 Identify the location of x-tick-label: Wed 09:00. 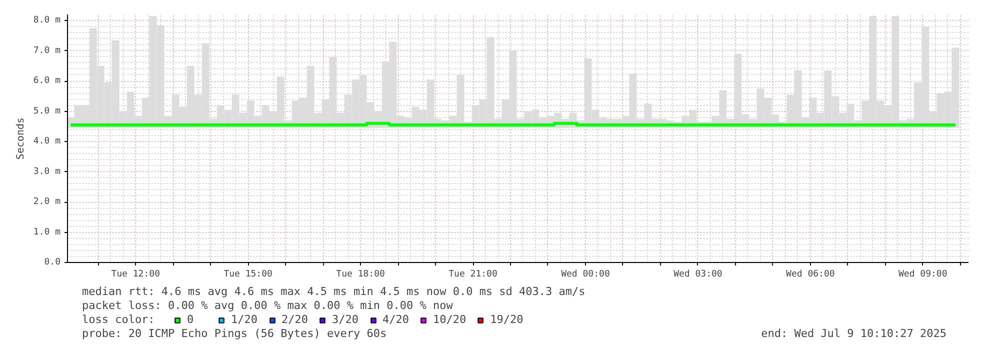
(923, 275).